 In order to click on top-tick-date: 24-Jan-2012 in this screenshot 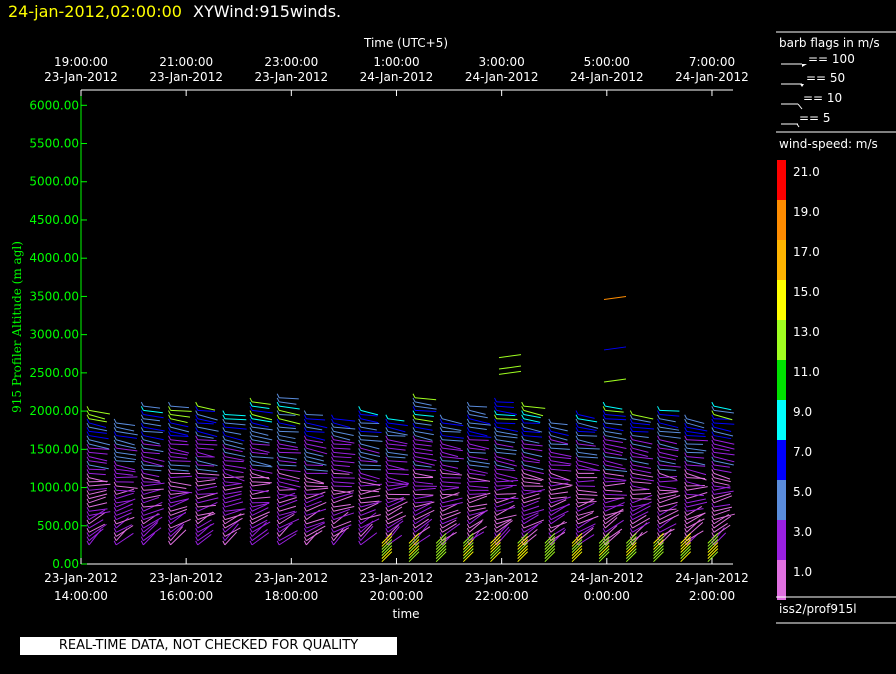, I will do `click(397, 77)`.